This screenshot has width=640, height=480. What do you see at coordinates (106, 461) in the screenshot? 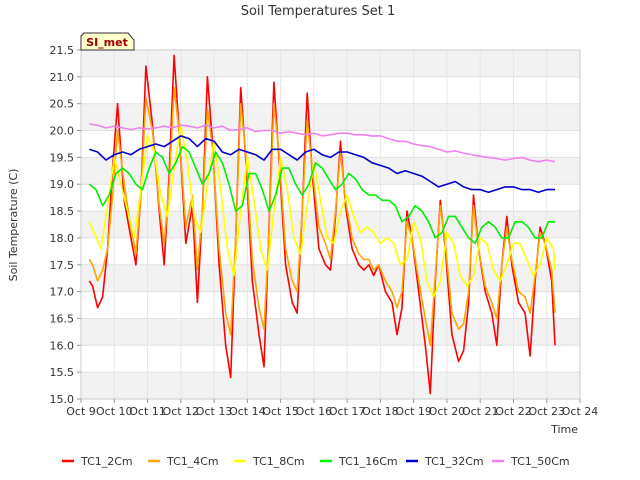
I see `legend-label: TC1_2Cm` at bounding box center [106, 461].